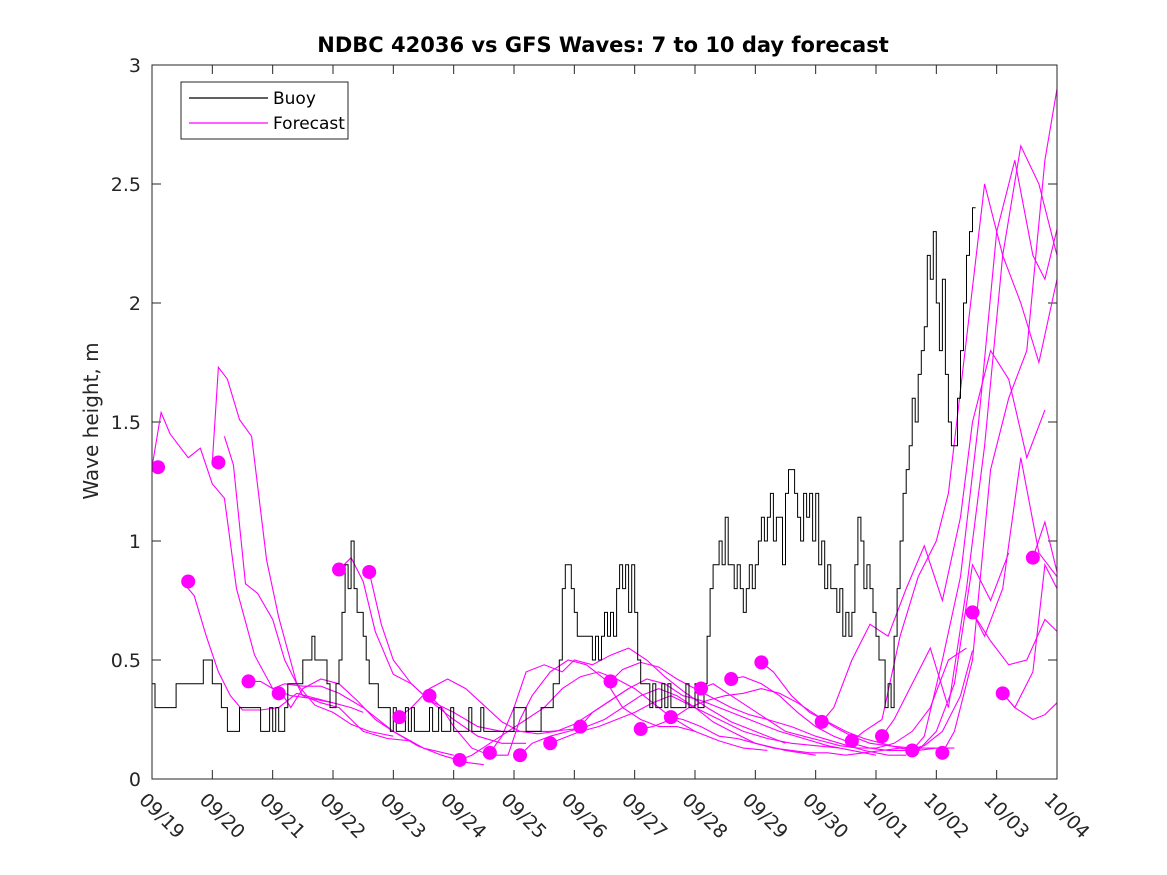 This screenshot has height=875, width=1167. I want to click on y-tick-label: 0, so click(135, 780).